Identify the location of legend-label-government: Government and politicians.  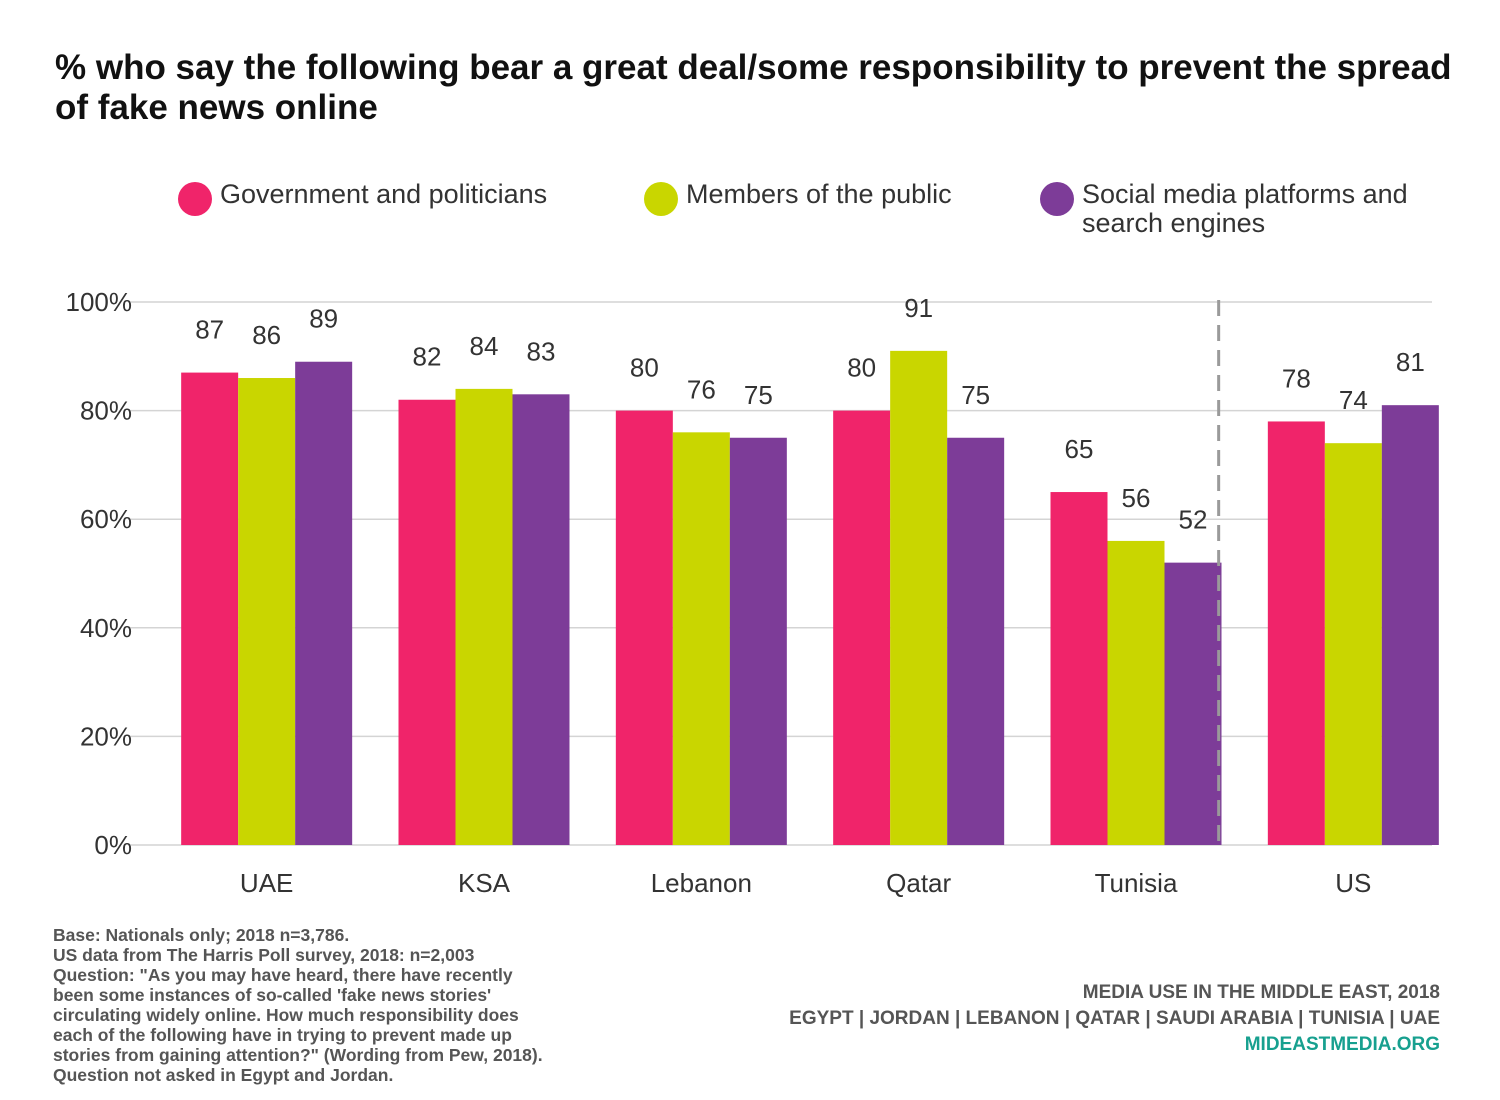
(384, 194).